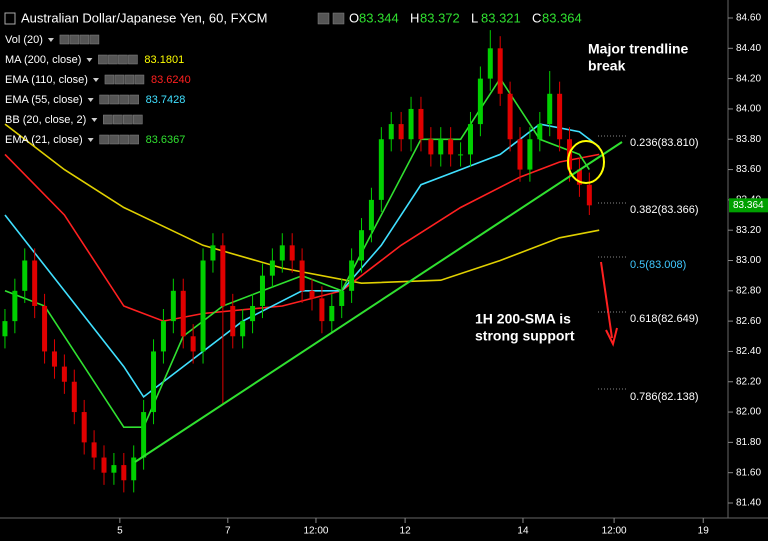  Describe the element at coordinates (379, 17) in the screenshot. I see `ohlc-value: 83.344` at that location.